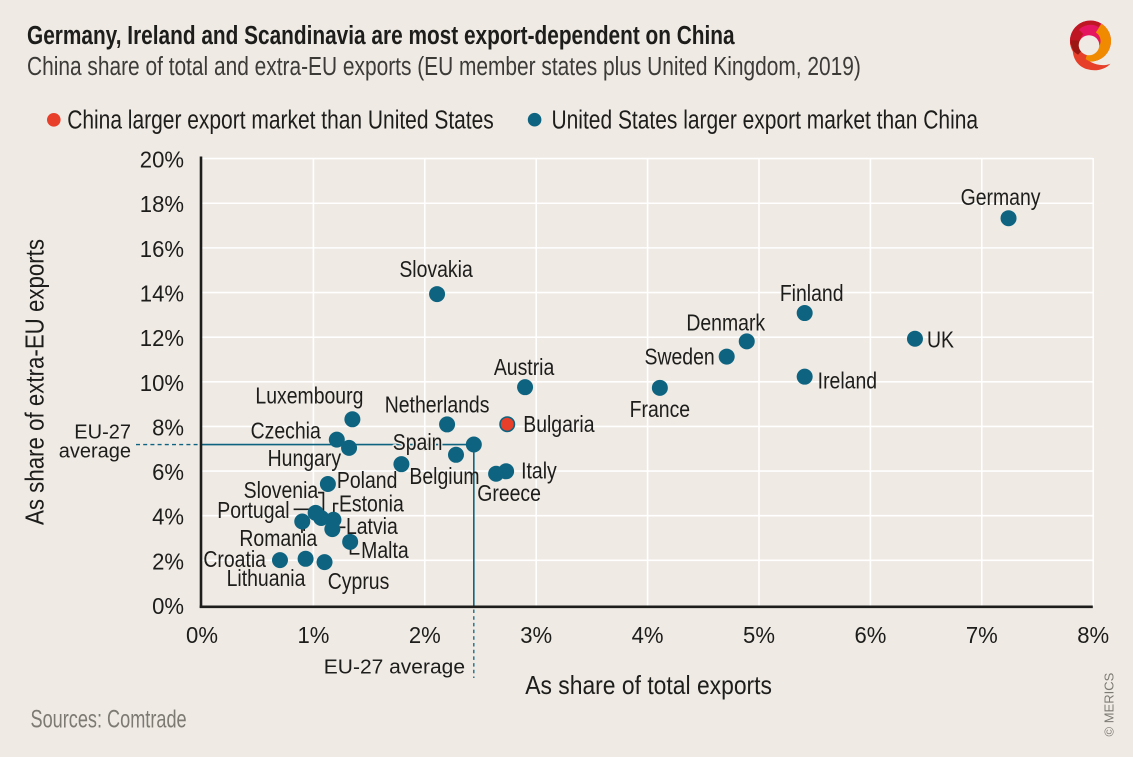  What do you see at coordinates (266, 578) in the screenshot?
I see `label-lithuania: Lithuania` at bounding box center [266, 578].